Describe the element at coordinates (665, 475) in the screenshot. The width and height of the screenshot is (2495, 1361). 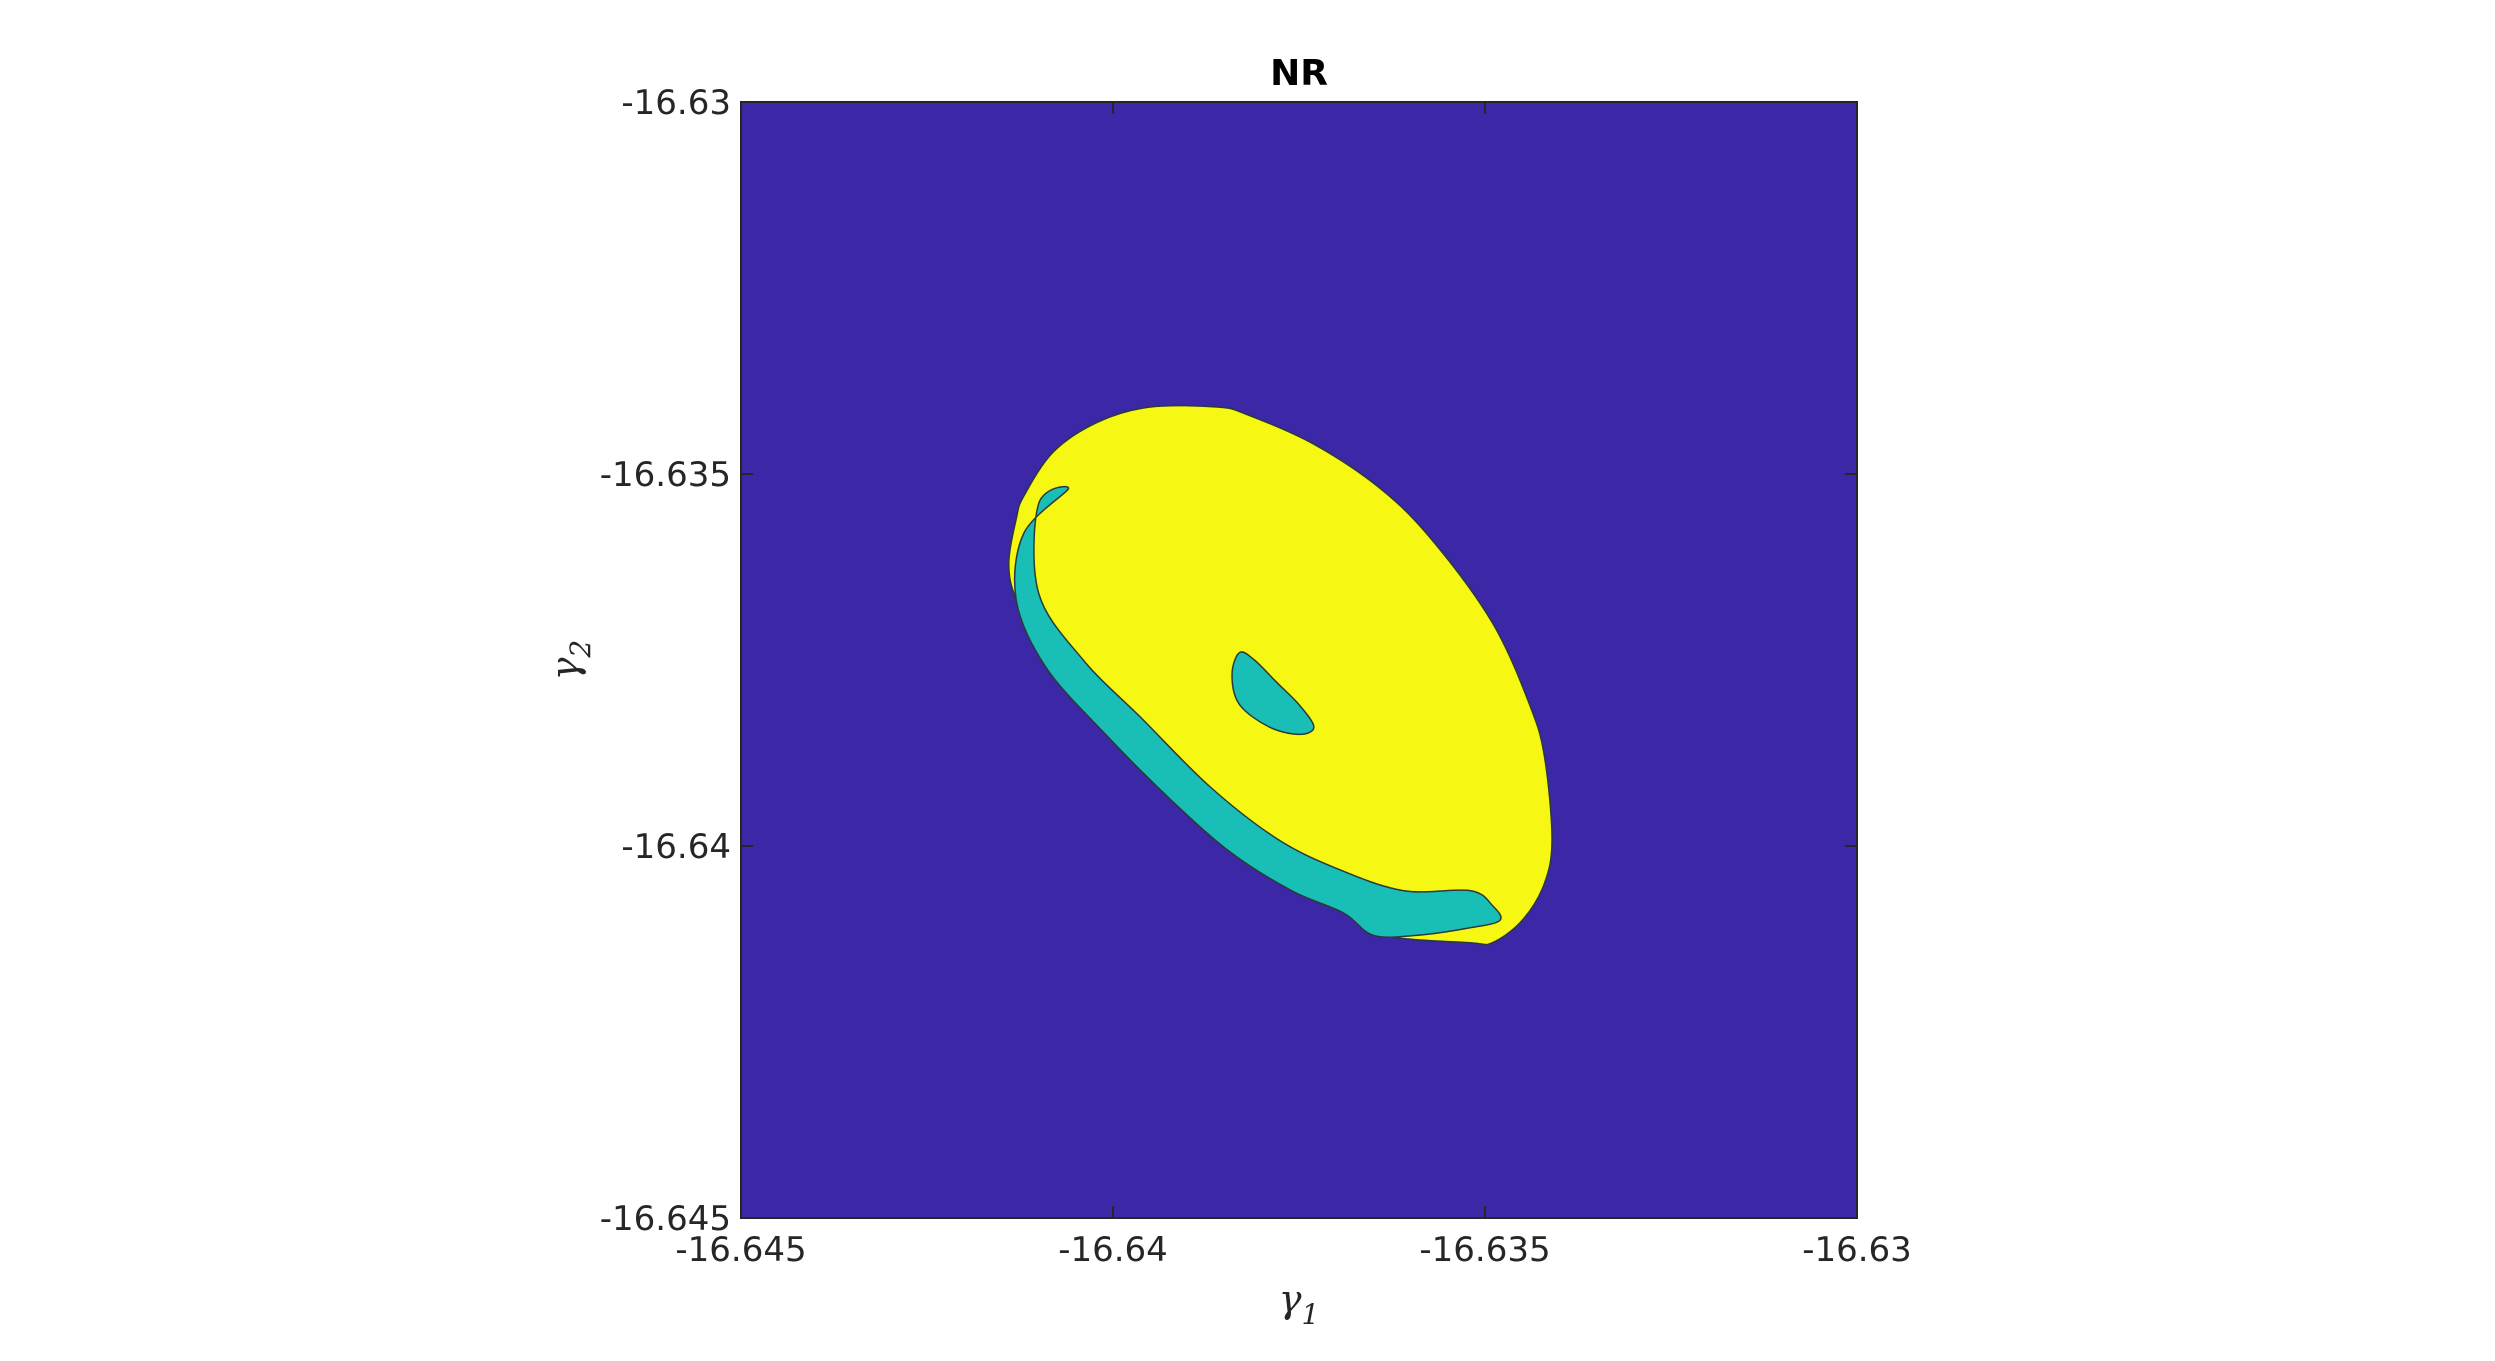
I see `y-tick-label-1: -16.635` at that location.